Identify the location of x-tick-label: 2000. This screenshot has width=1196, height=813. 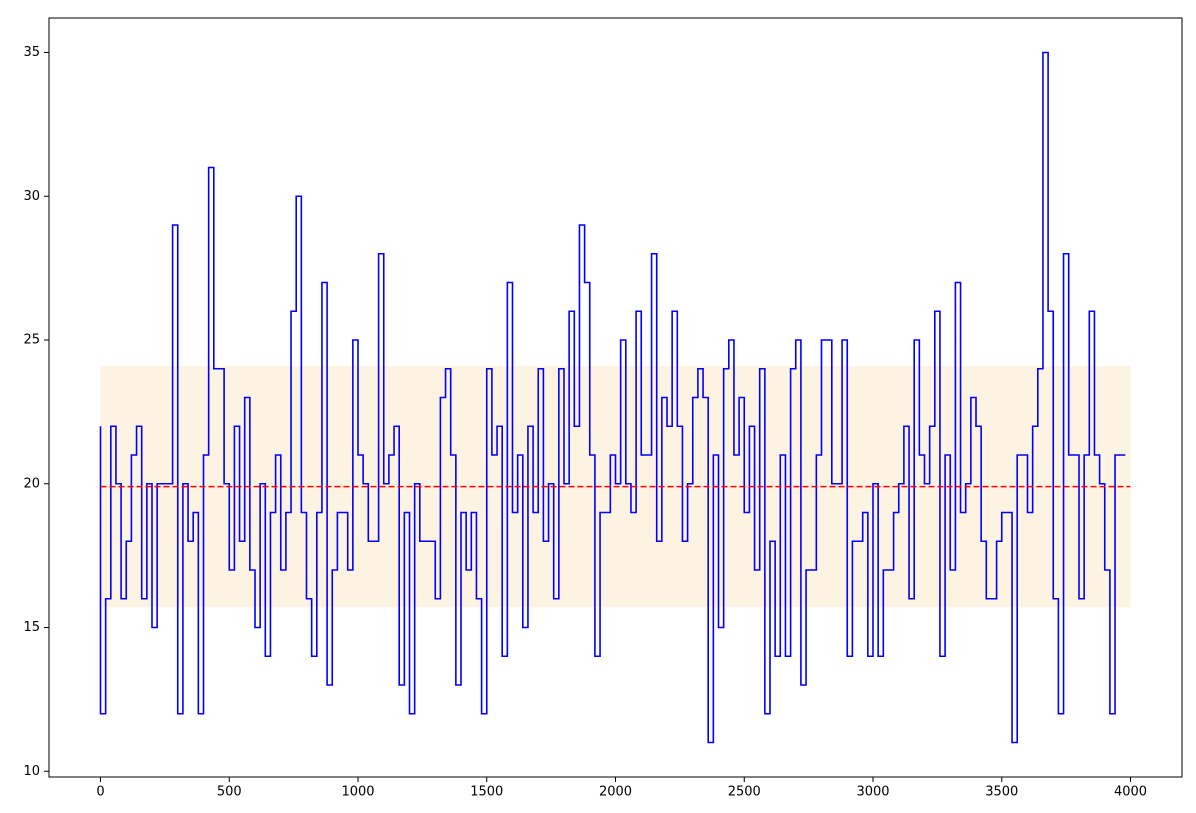
(615, 792).